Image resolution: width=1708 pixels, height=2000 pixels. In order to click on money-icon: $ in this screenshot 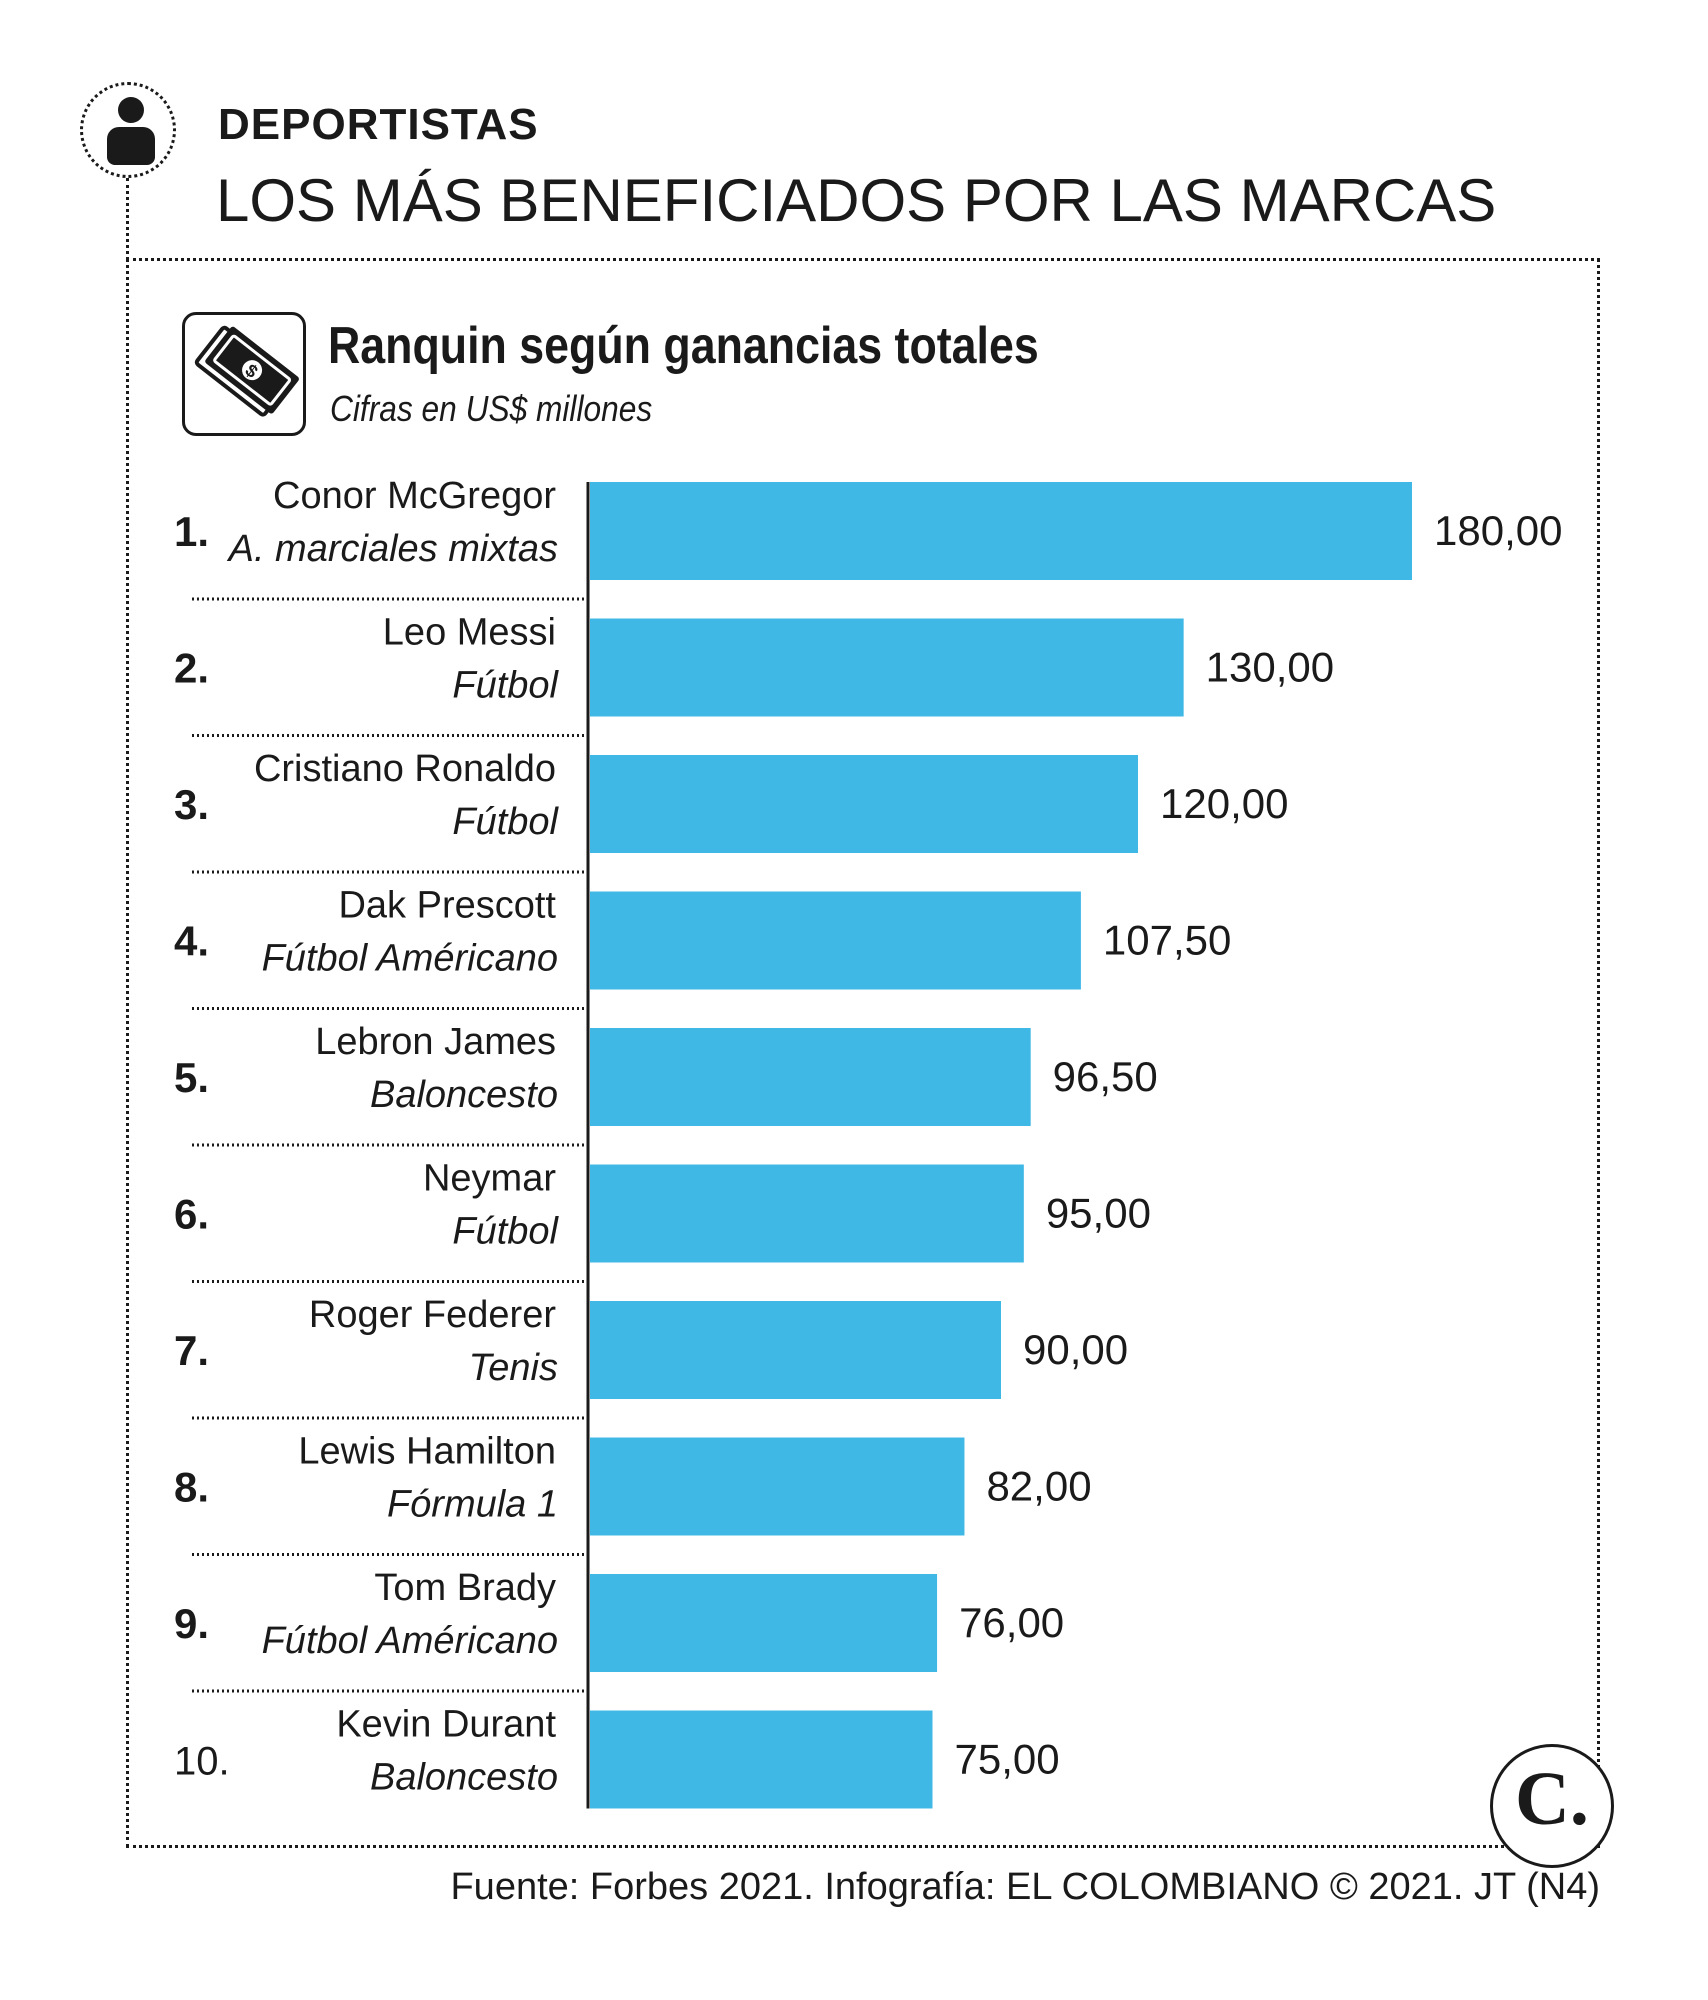, I will do `click(244, 374)`.